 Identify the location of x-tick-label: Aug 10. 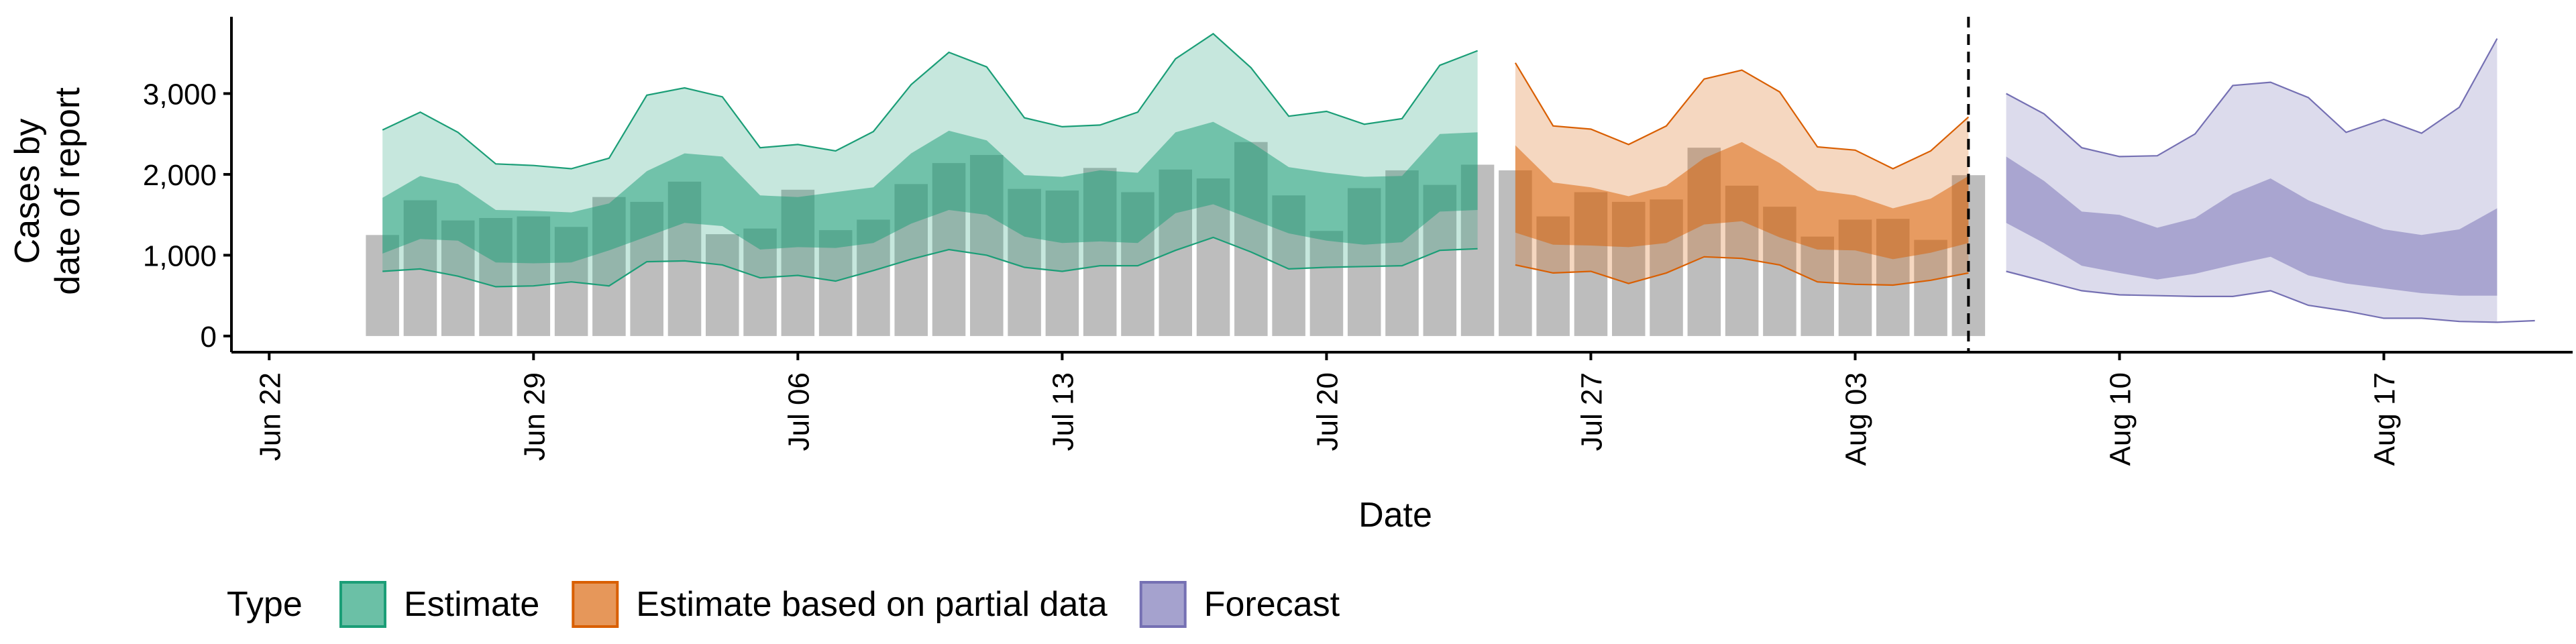
(2120, 419).